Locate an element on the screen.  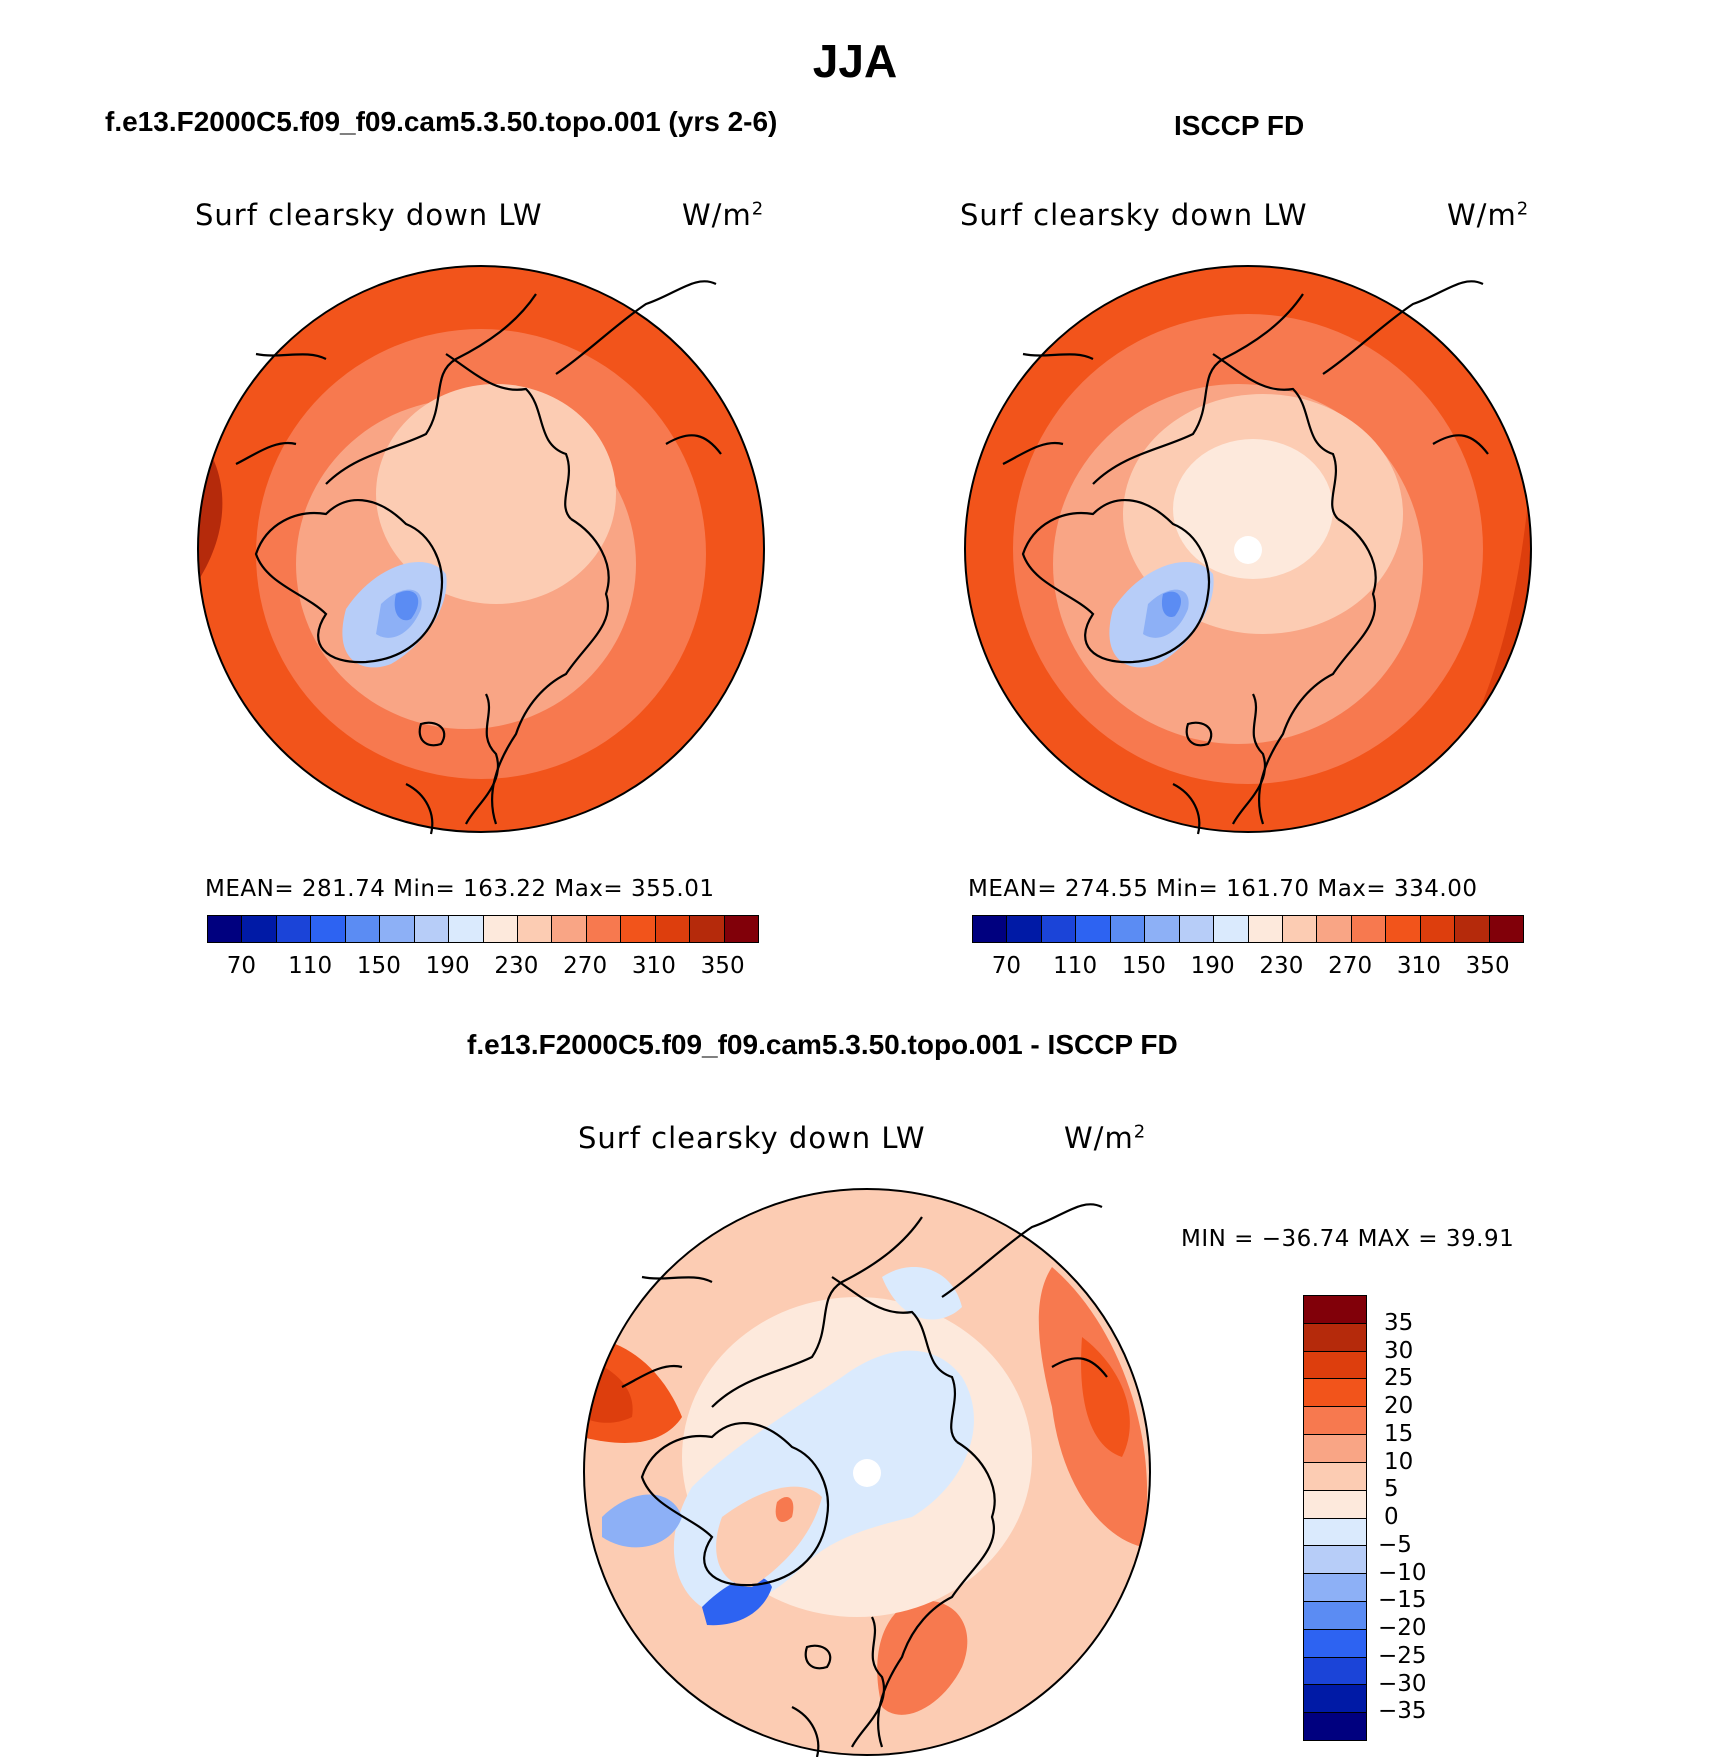
colorbar-tick-label: 25 is located at coordinates (1399, 1378).